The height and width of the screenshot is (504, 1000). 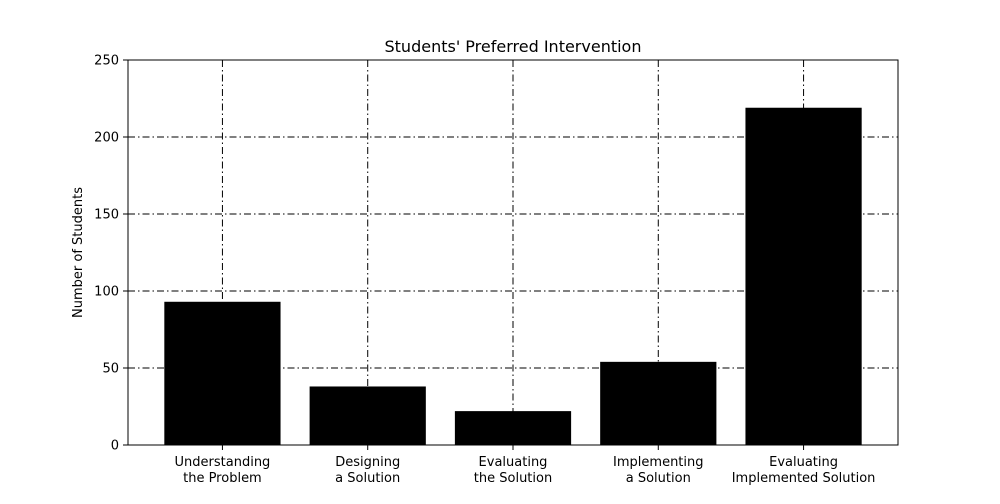 What do you see at coordinates (223, 462) in the screenshot?
I see `x-tick-label-line: Understanding` at bounding box center [223, 462].